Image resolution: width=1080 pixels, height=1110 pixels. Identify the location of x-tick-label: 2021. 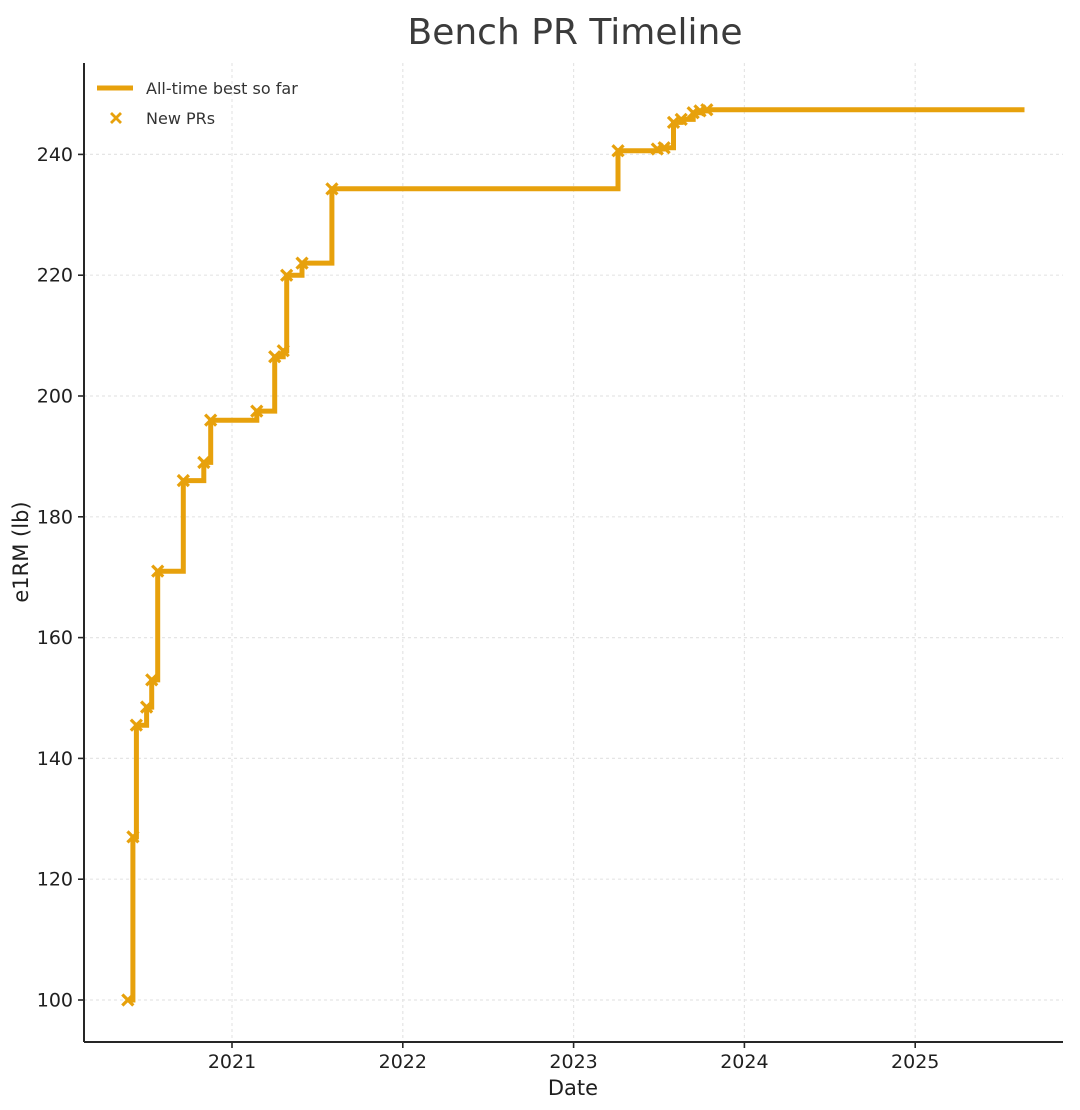
(232, 1062).